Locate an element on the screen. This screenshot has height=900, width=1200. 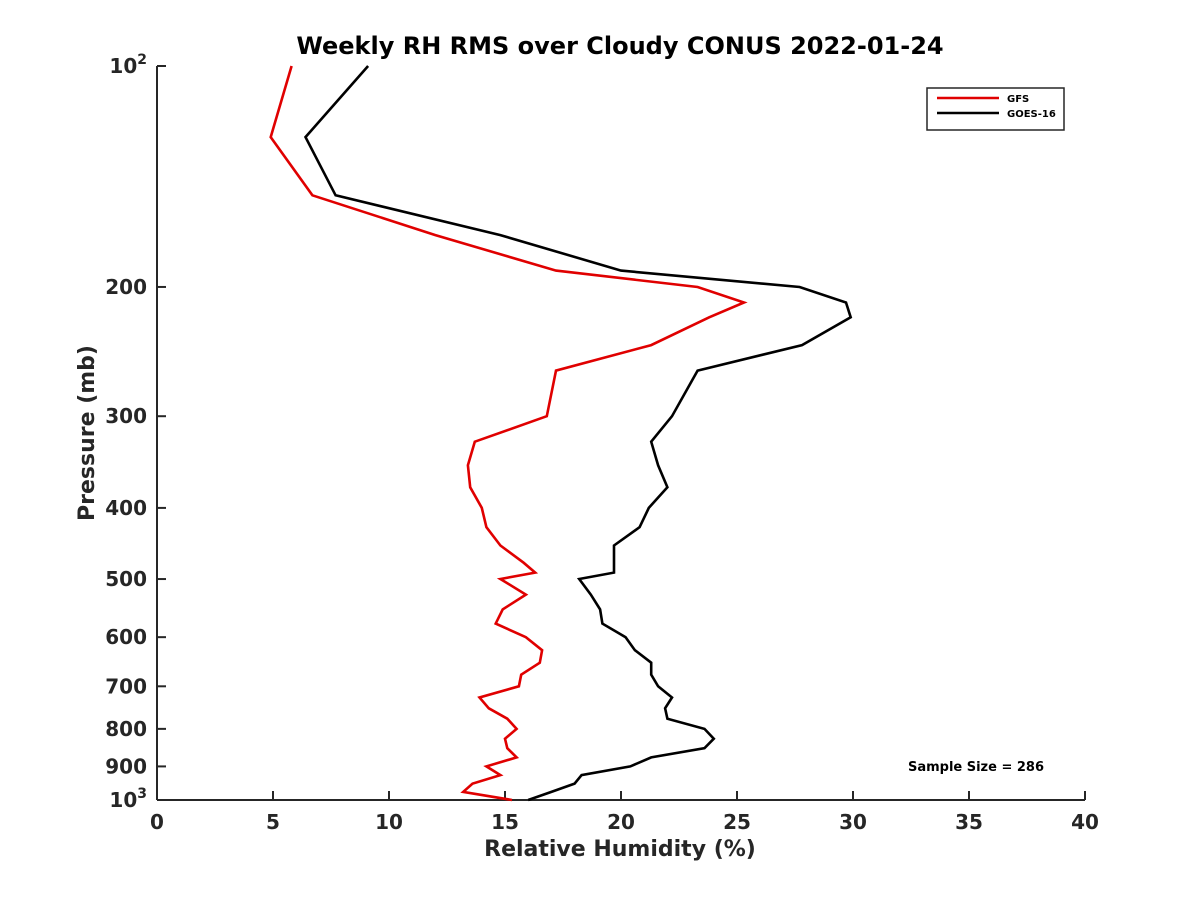
x-tick-label: 15 is located at coordinates (505, 822).